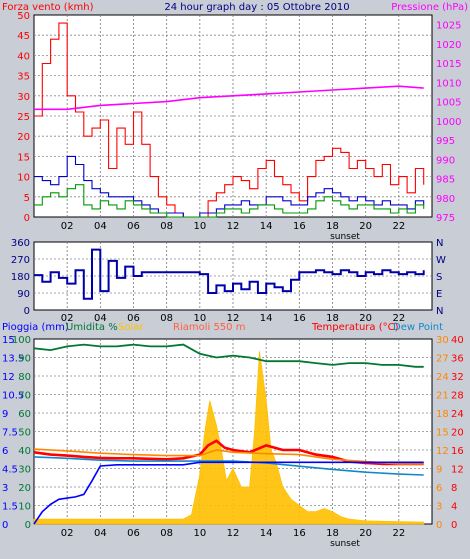 This screenshot has height=559, width=470. I want to click on weather-legend-label: Umidita %, so click(92, 327).